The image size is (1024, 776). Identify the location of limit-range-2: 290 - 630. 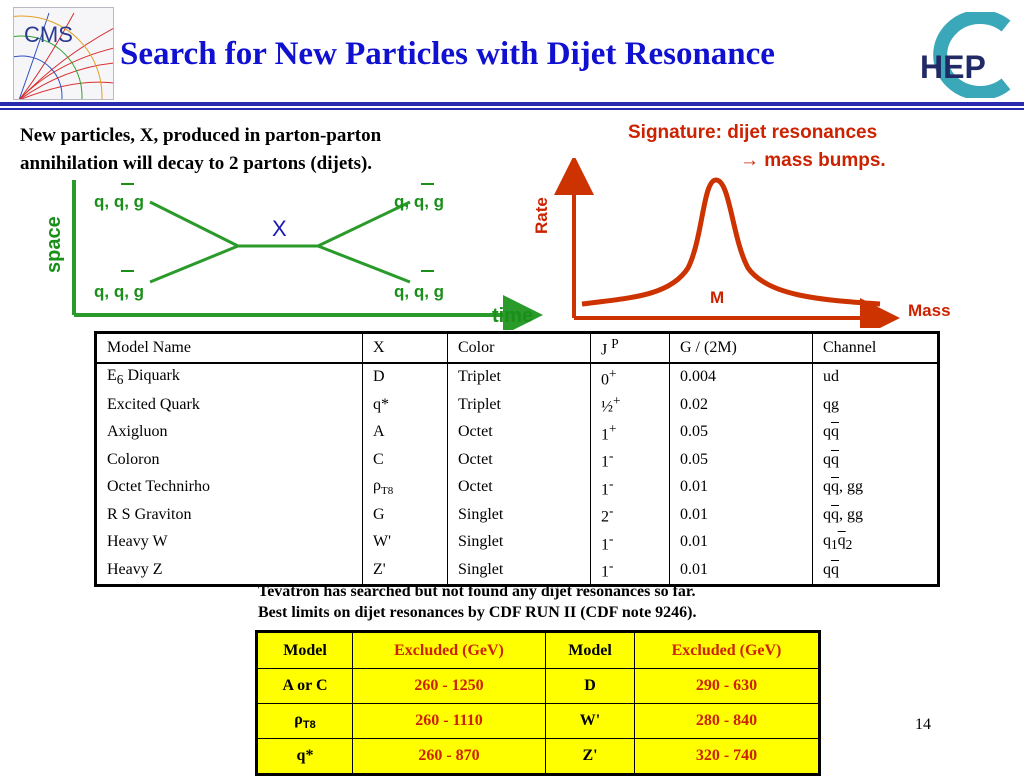
(727, 686).